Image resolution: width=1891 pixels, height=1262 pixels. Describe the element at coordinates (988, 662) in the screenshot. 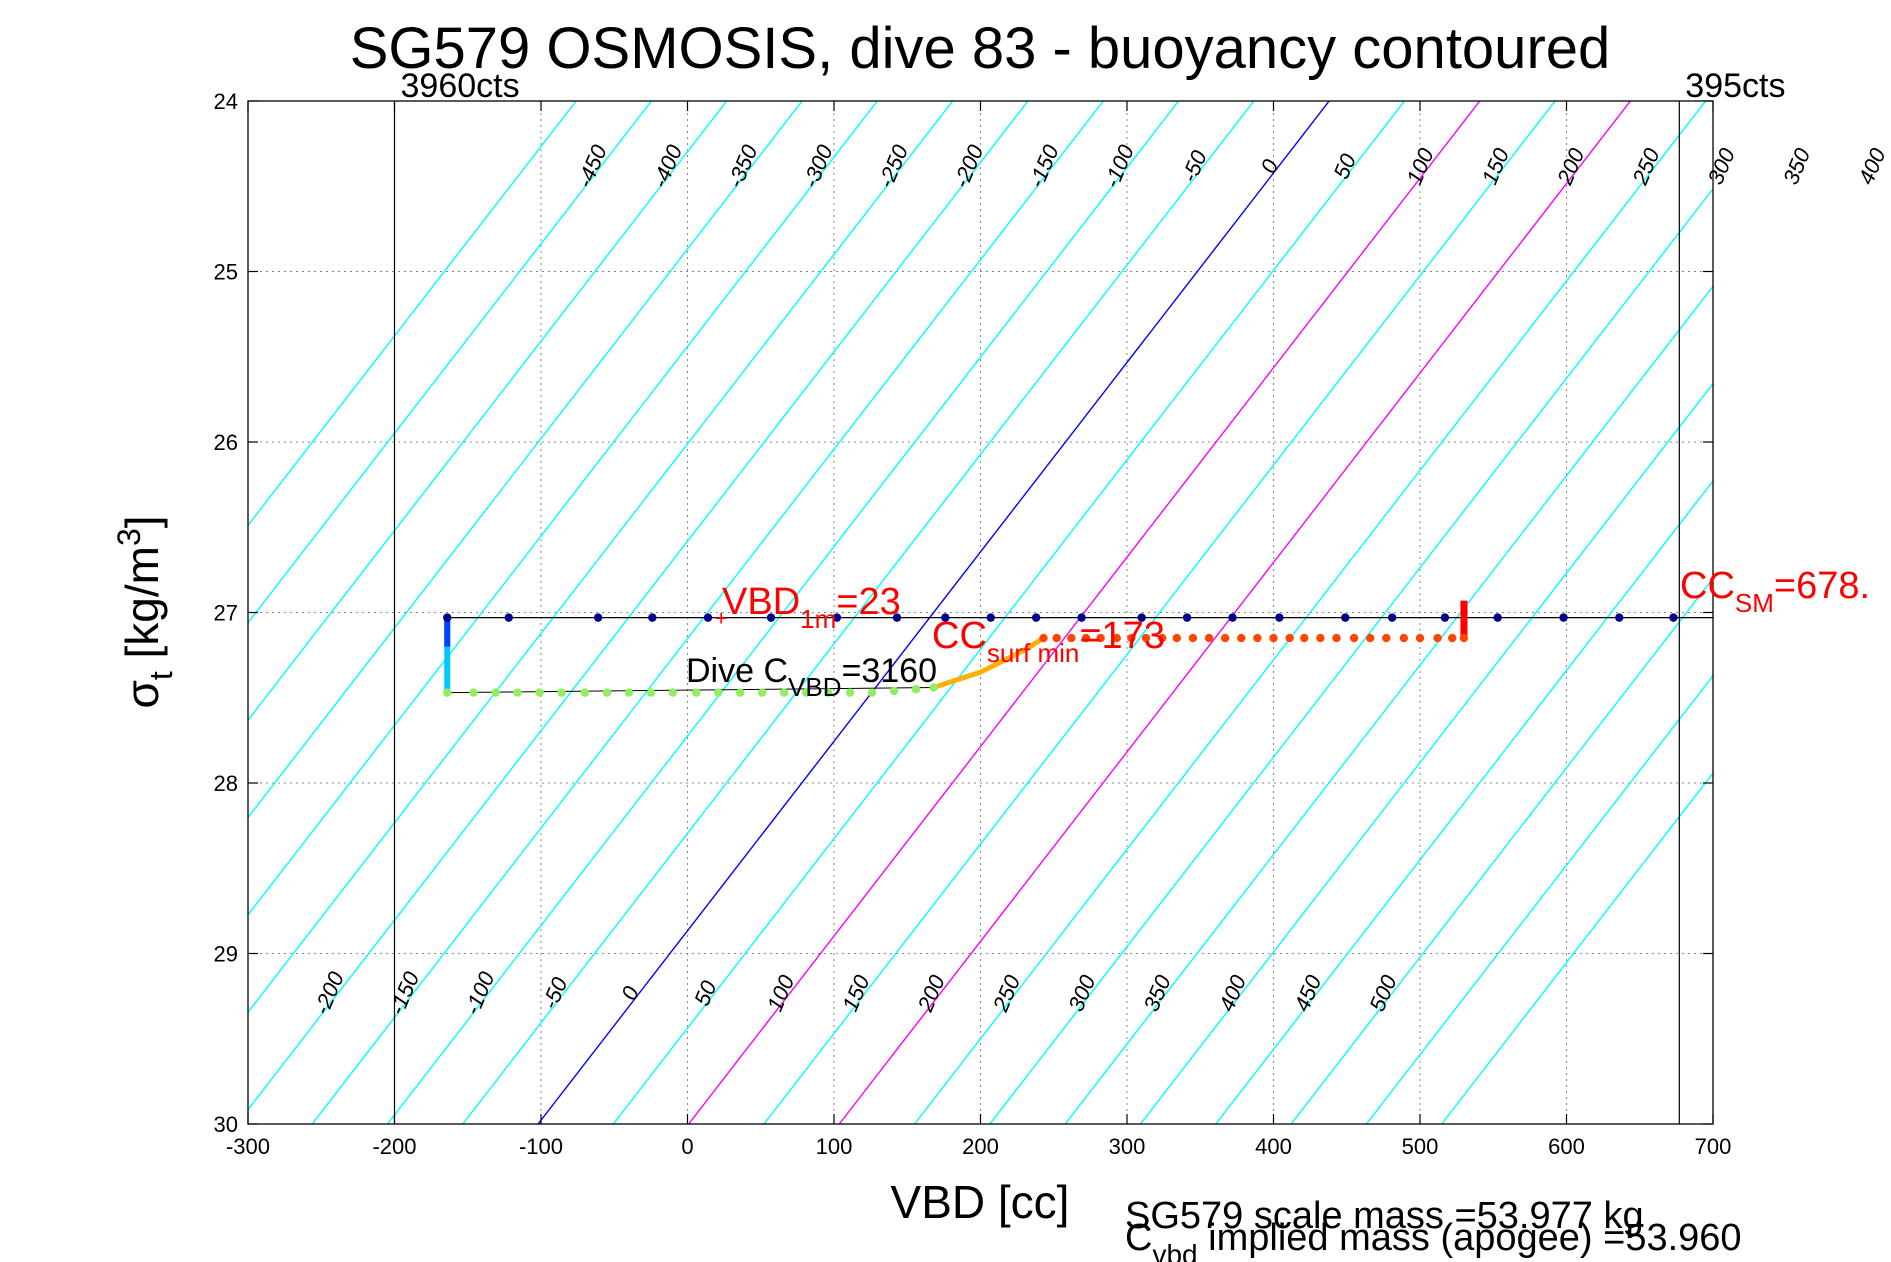

I see `series-path` at that location.